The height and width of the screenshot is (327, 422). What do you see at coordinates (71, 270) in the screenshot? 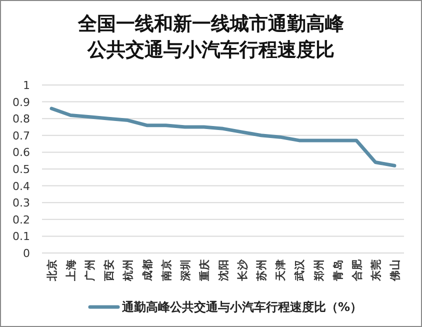
I see `x-tick-label: 上海` at bounding box center [71, 270].